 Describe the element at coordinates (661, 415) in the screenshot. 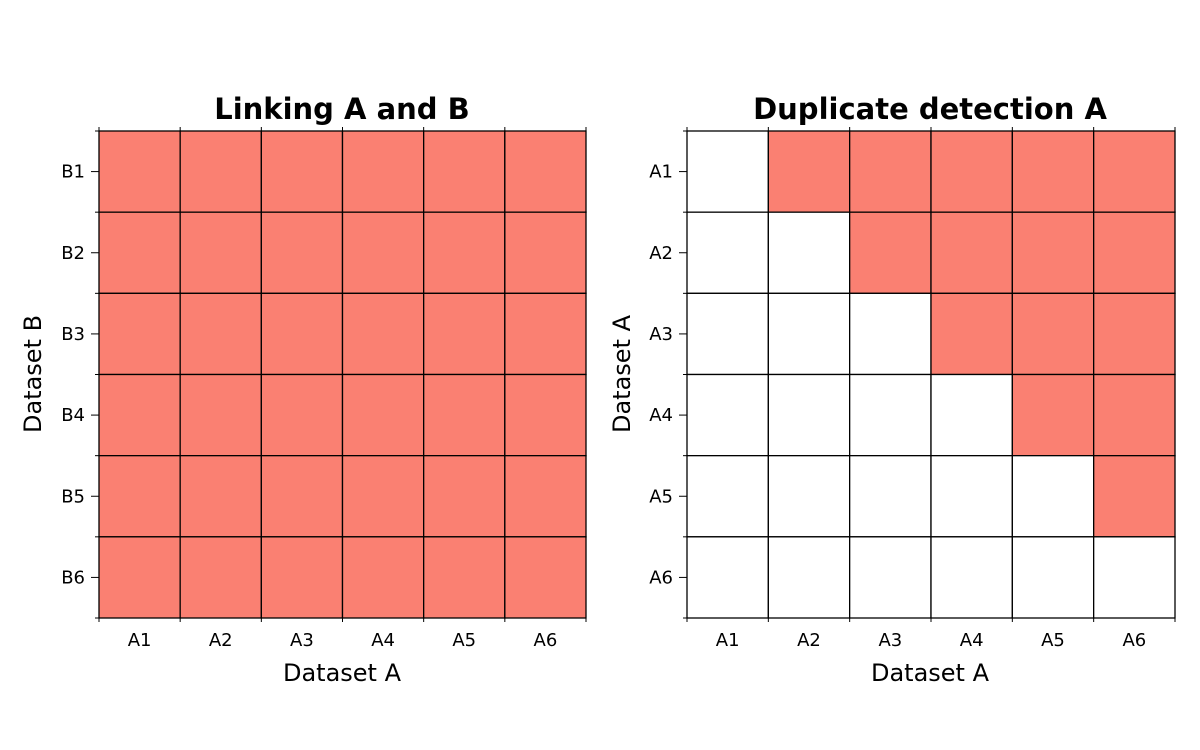

I see `y-tick-label: A4` at that location.